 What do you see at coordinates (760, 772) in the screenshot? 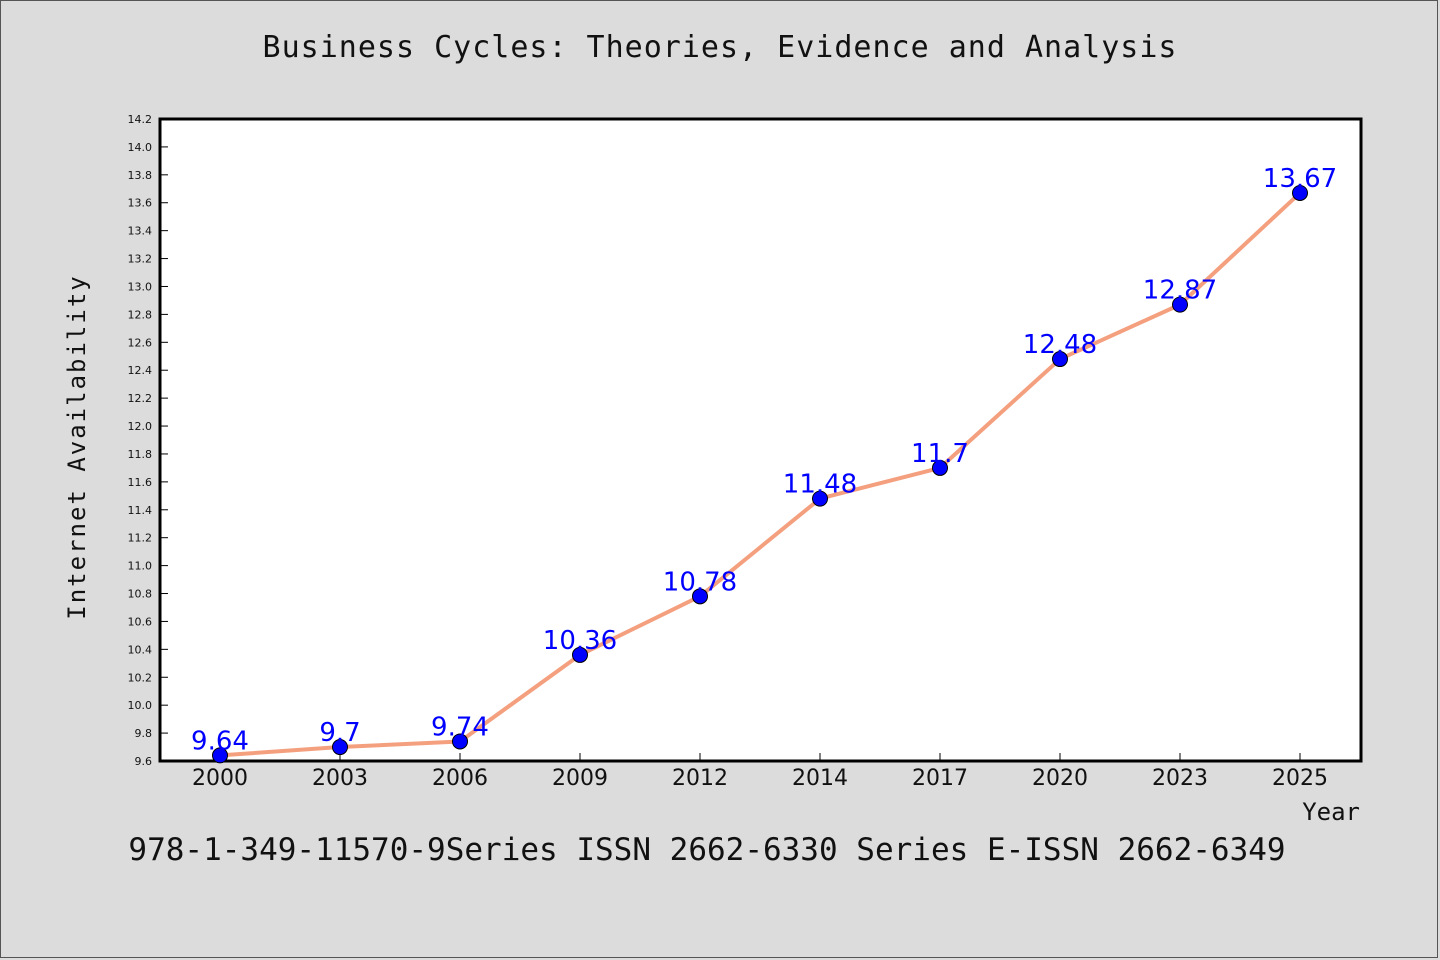
I see `x-axis: 2000 2003 2006 2009 2012 2014 2017 2020 2023 2025` at bounding box center [760, 772].